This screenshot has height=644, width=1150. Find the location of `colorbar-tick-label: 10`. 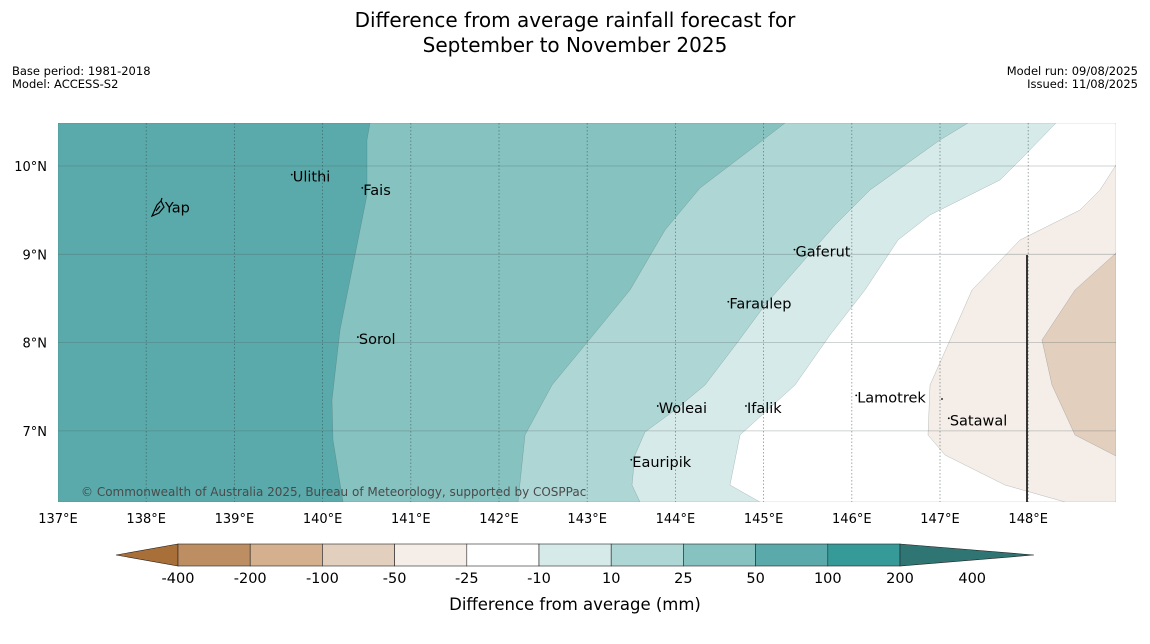

colorbar-tick-label: 10 is located at coordinates (611, 579).